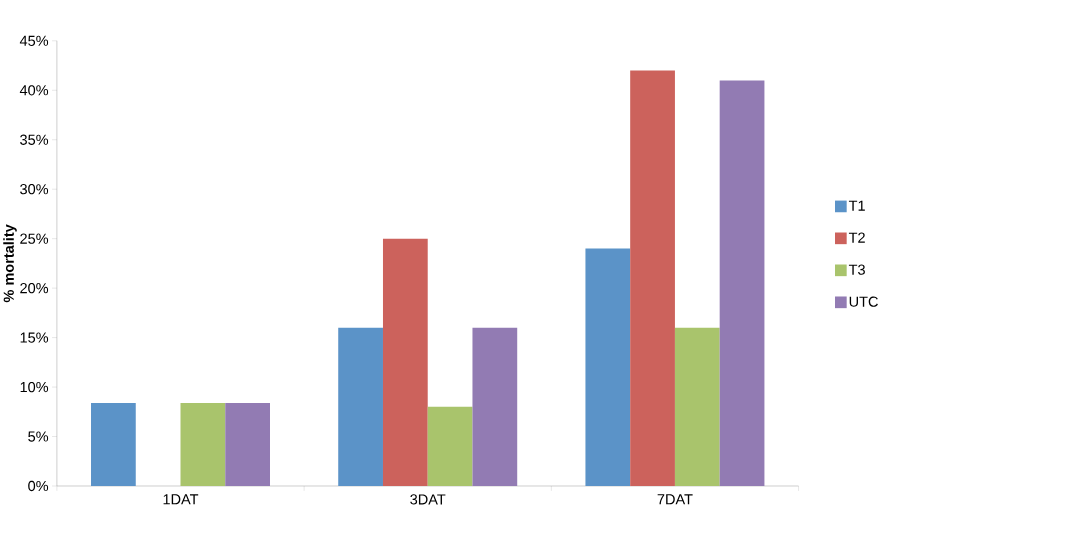  I want to click on legend-label: UTC, so click(863, 301).